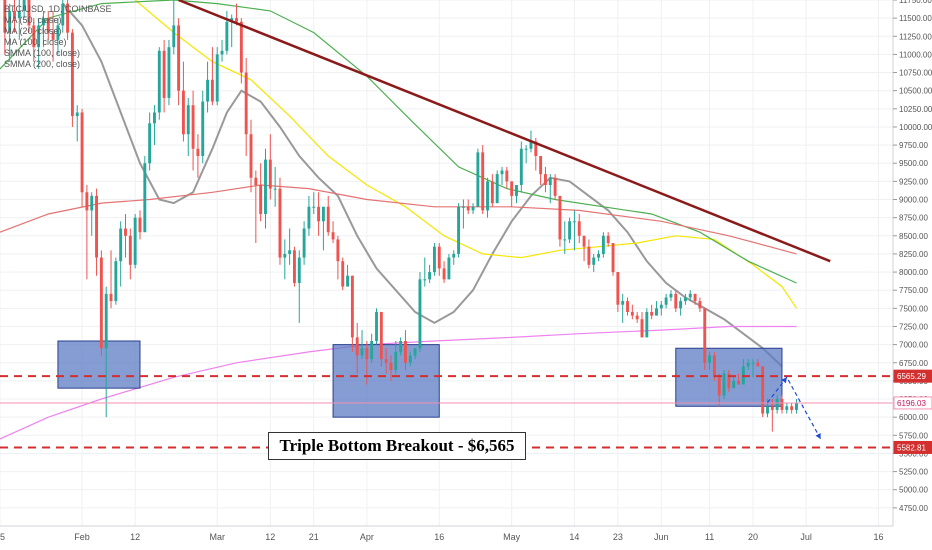  Describe the element at coordinates (915, 18) in the screenshot. I see `y-tick-label: 11500.00` at that location.